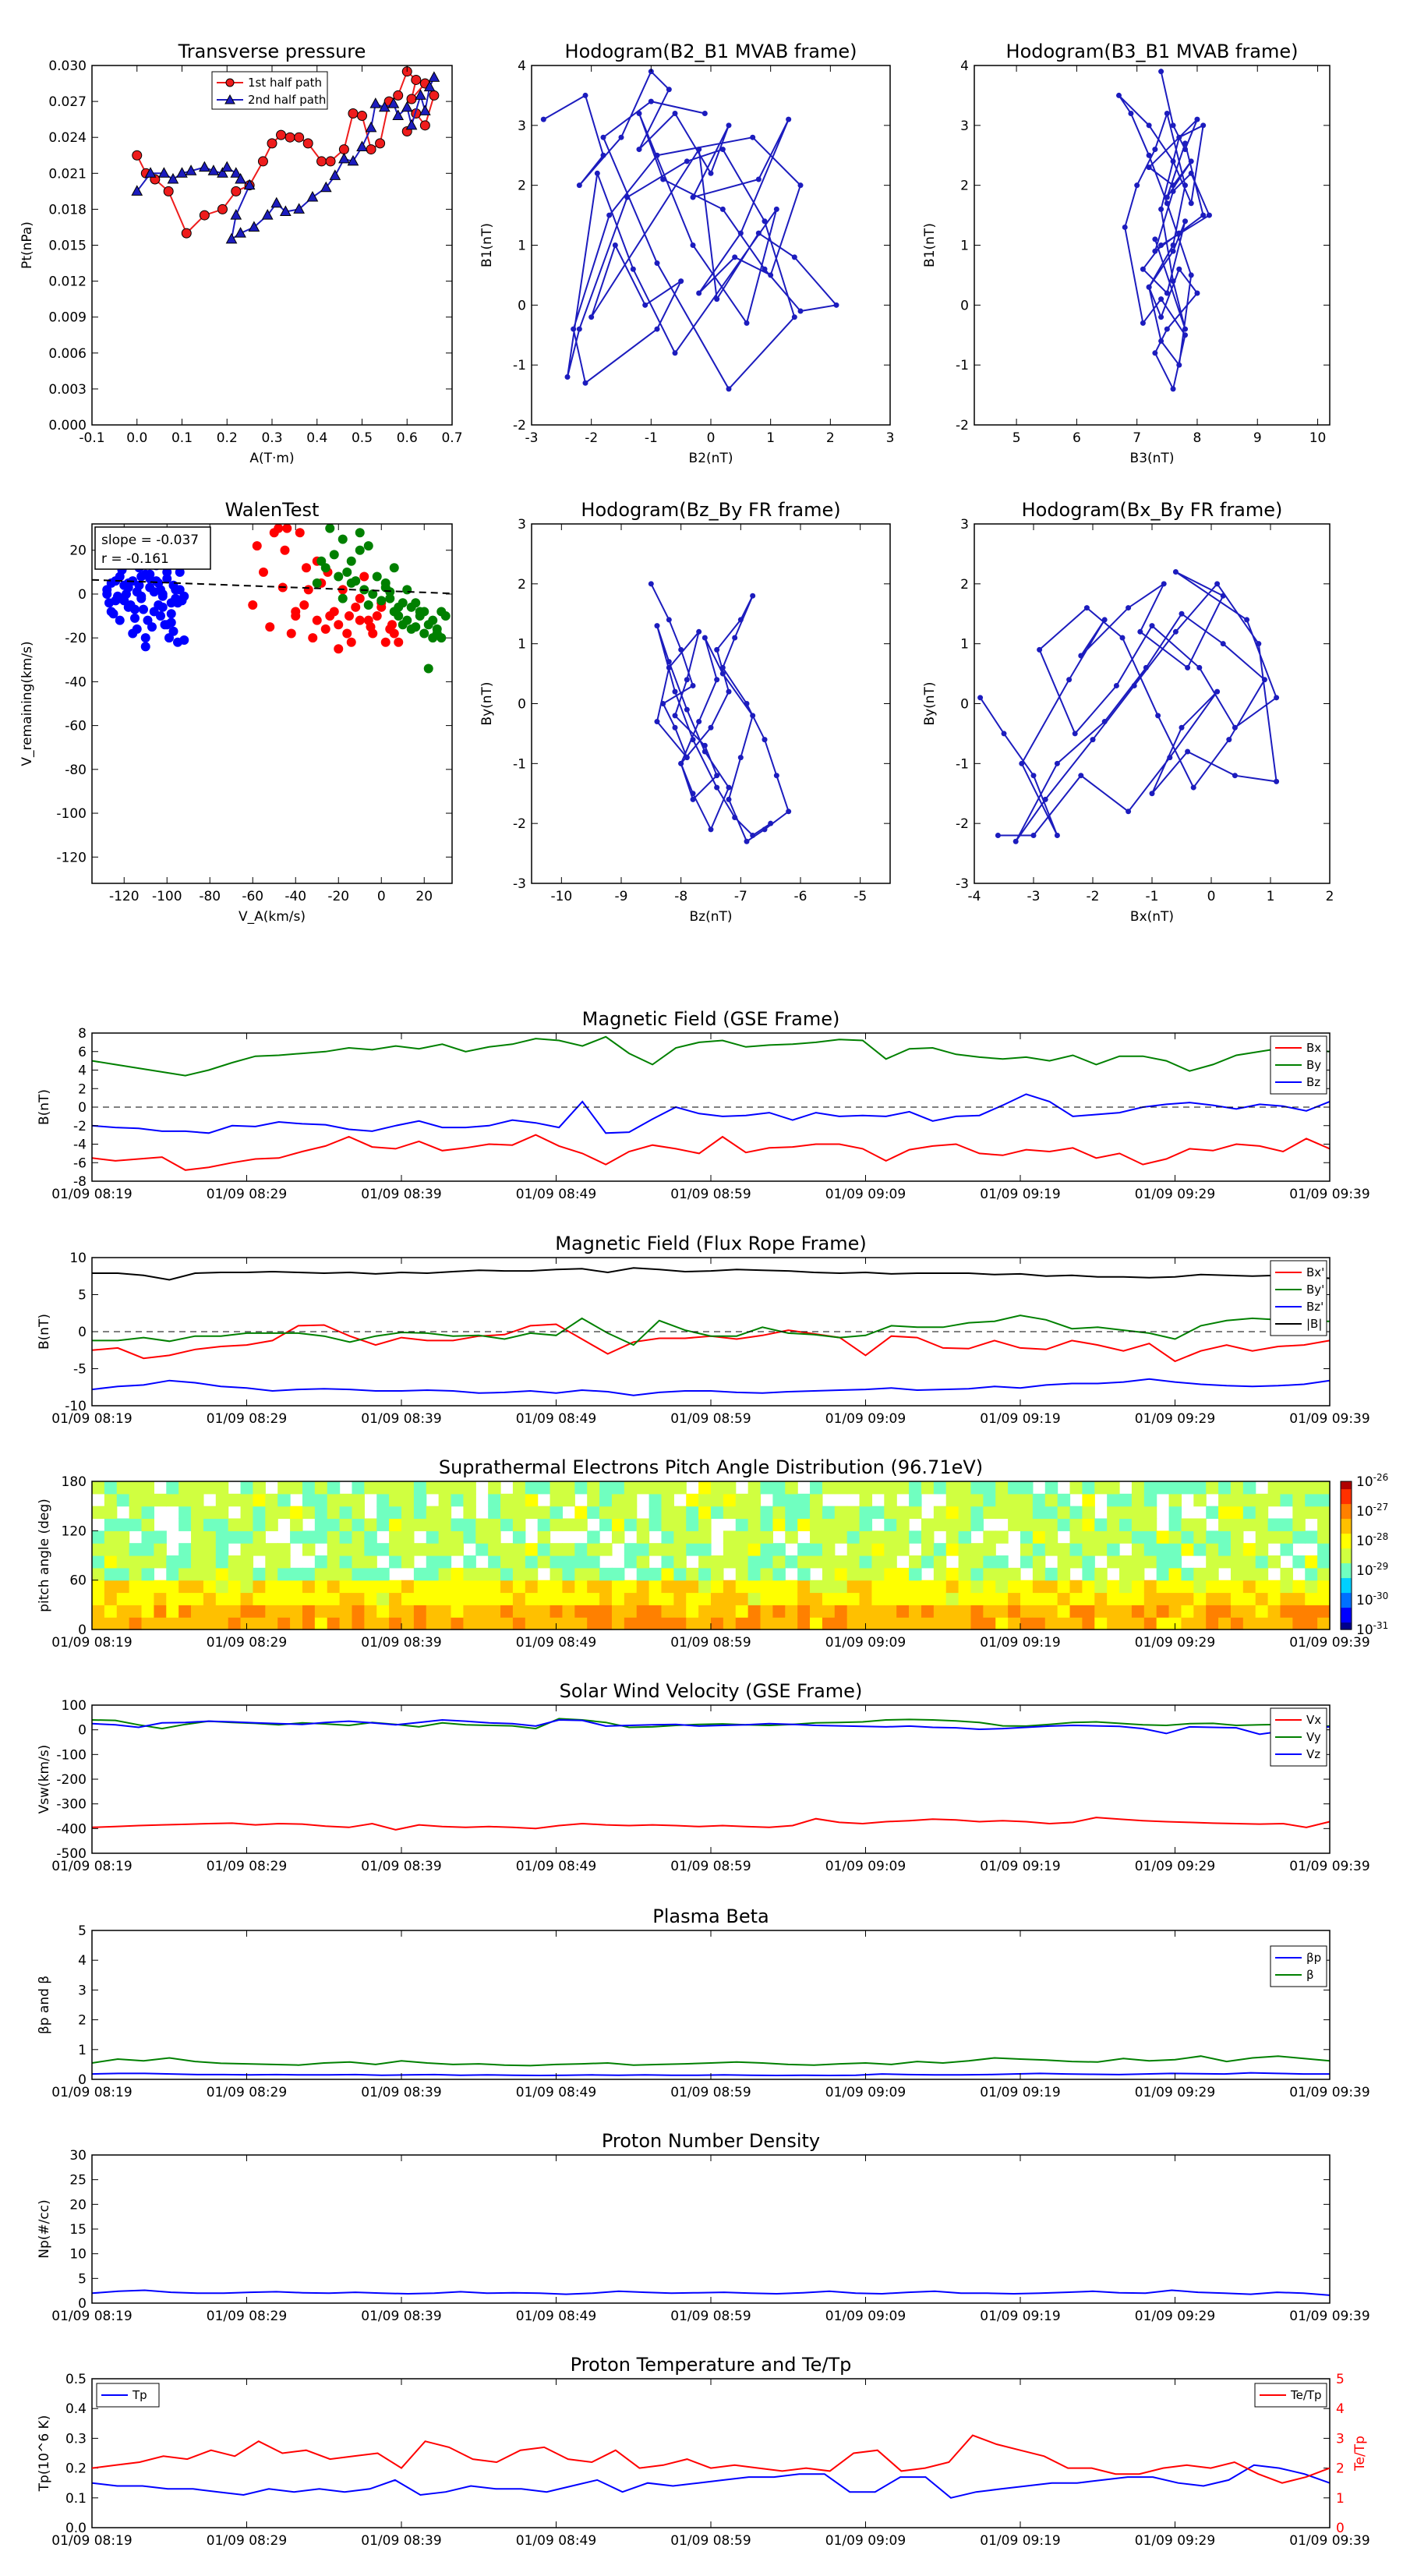  Describe the element at coordinates (247, 1419) in the screenshot. I see `mag_fr-xtick-label: 01/09 08:29` at that location.